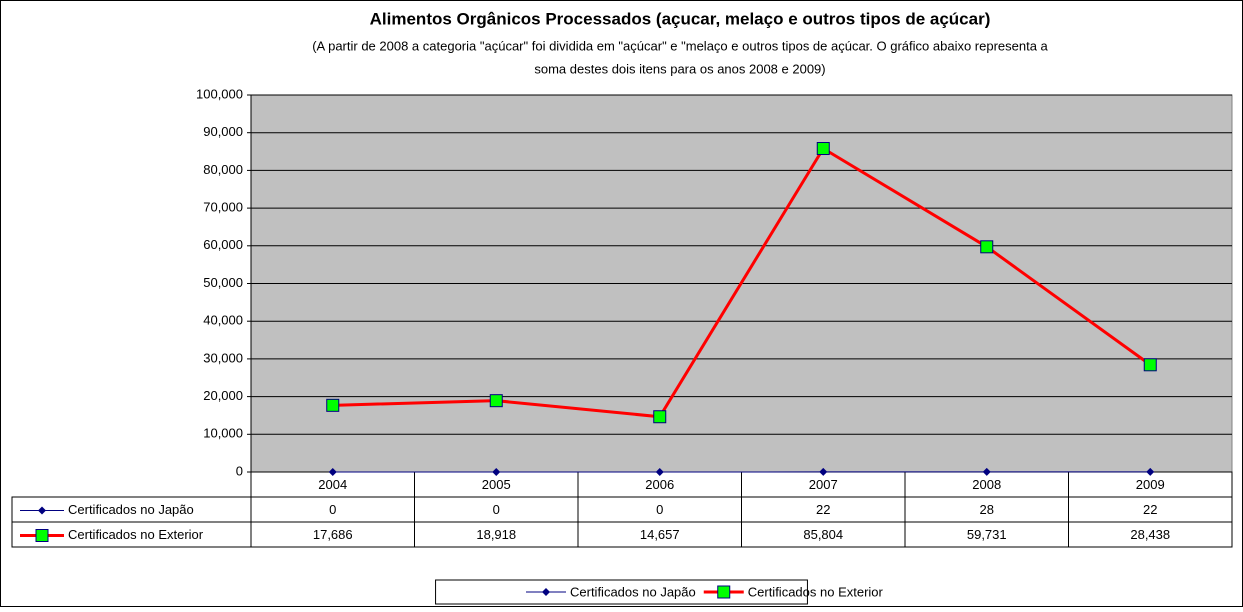 Image resolution: width=1243 pixels, height=612 pixels. Describe the element at coordinates (496, 484) in the screenshot. I see `x-tick-label: 2005` at that location.